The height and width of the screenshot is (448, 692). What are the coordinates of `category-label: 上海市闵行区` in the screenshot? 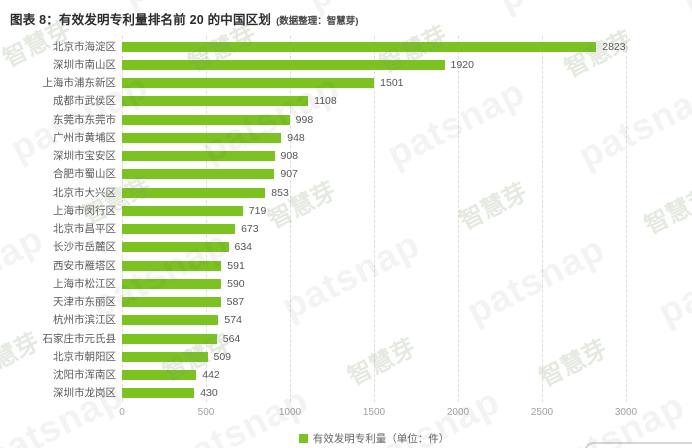 It's located at (84, 210).